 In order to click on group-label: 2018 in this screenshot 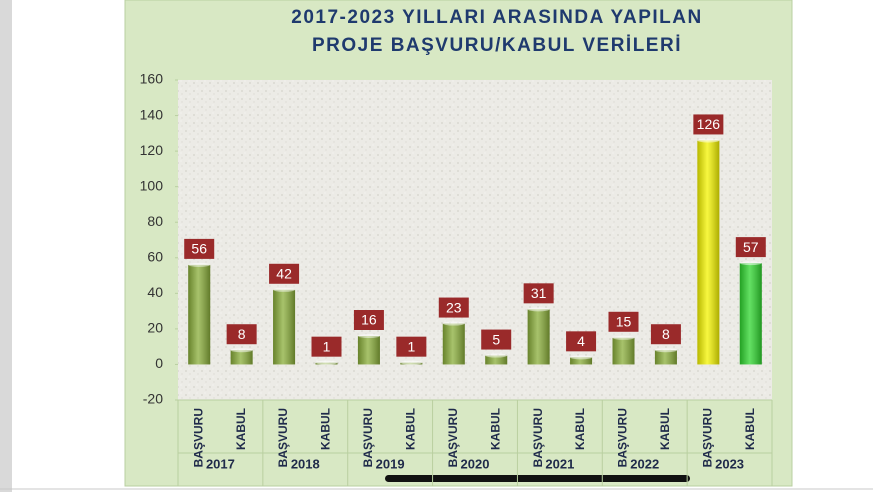, I will do `click(305, 463)`.